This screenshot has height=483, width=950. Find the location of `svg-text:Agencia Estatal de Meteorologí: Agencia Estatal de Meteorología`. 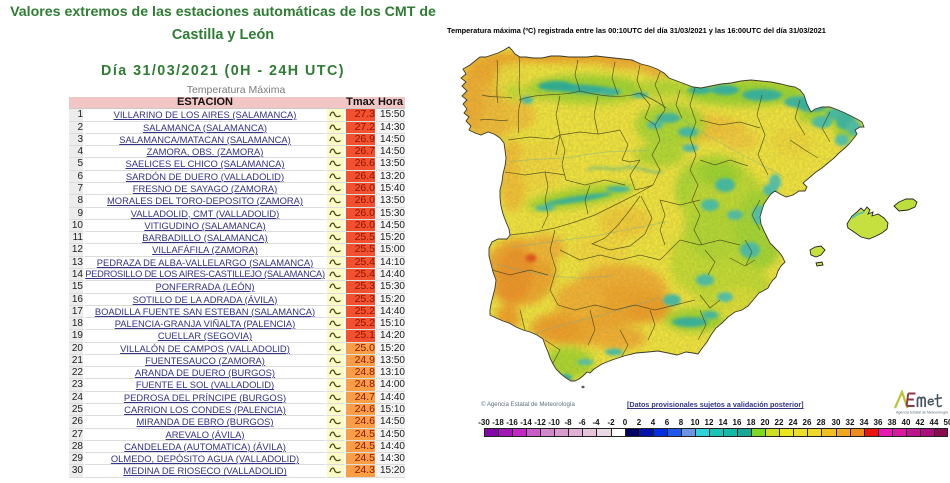

svg-text:Agencia Estatal de Meteorologí: Agencia Estatal de Meteorología is located at coordinates (922, 413).